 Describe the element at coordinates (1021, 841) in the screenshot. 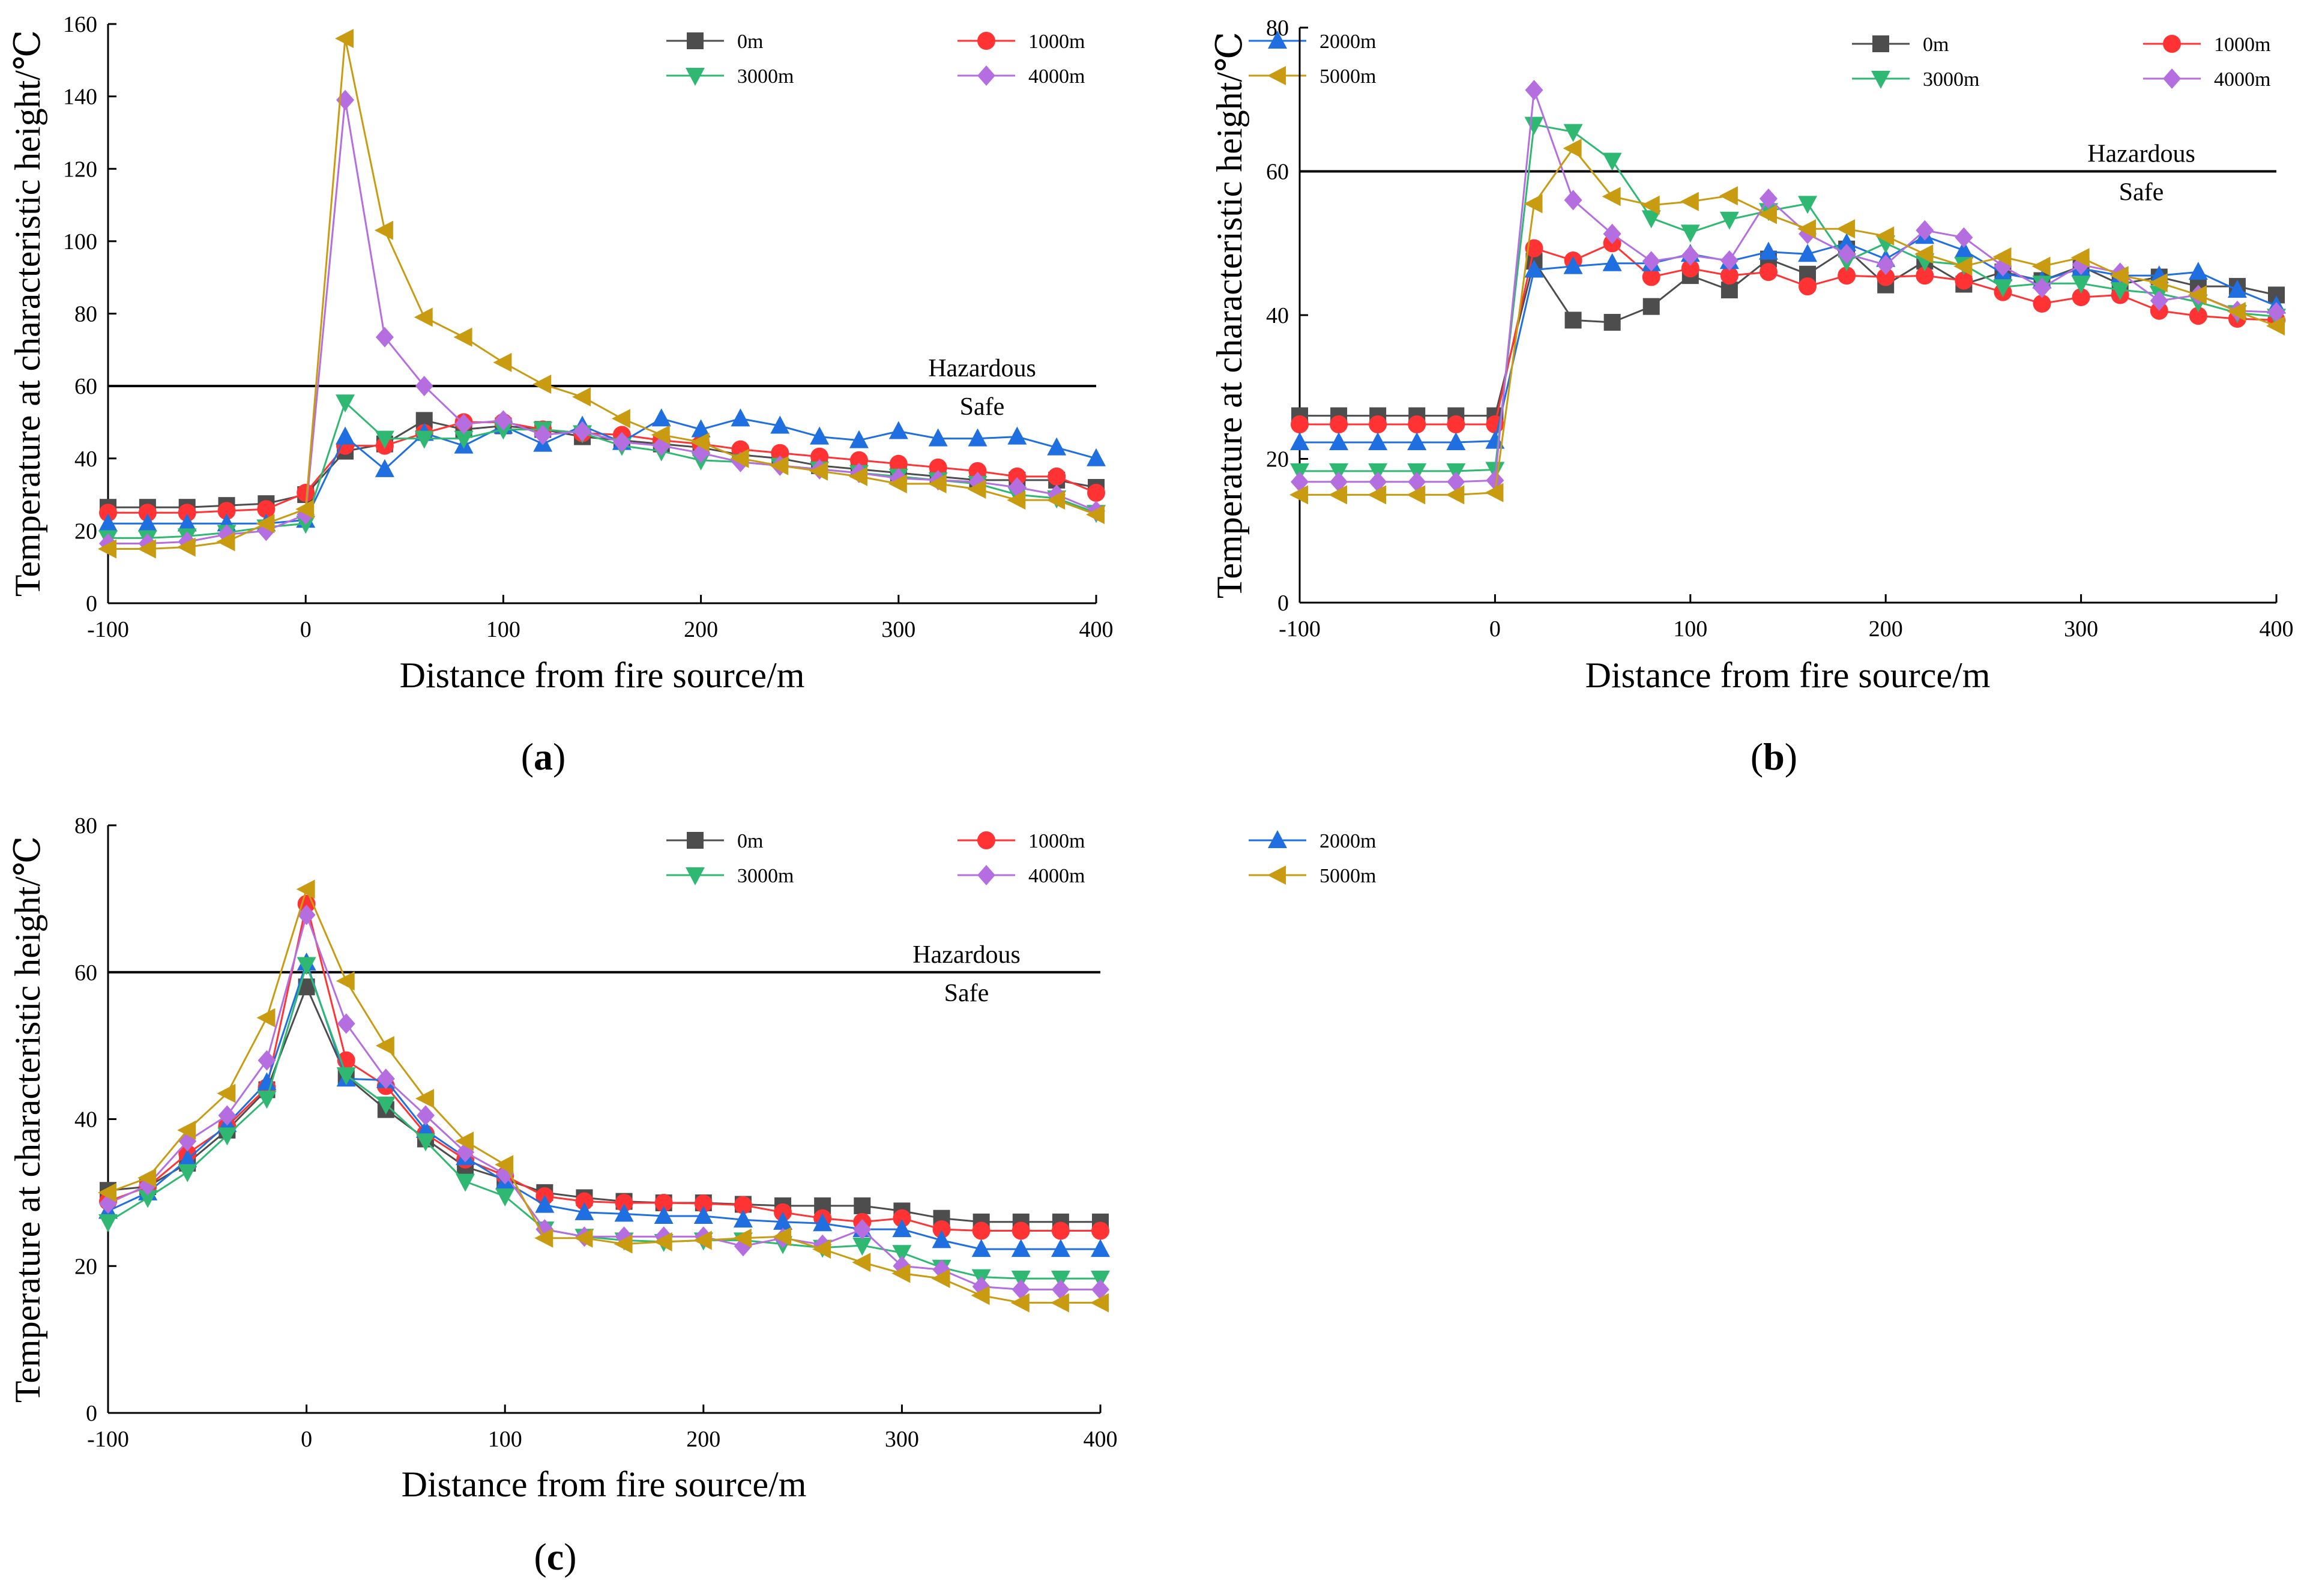

I see `legend-item: 1000m` at that location.